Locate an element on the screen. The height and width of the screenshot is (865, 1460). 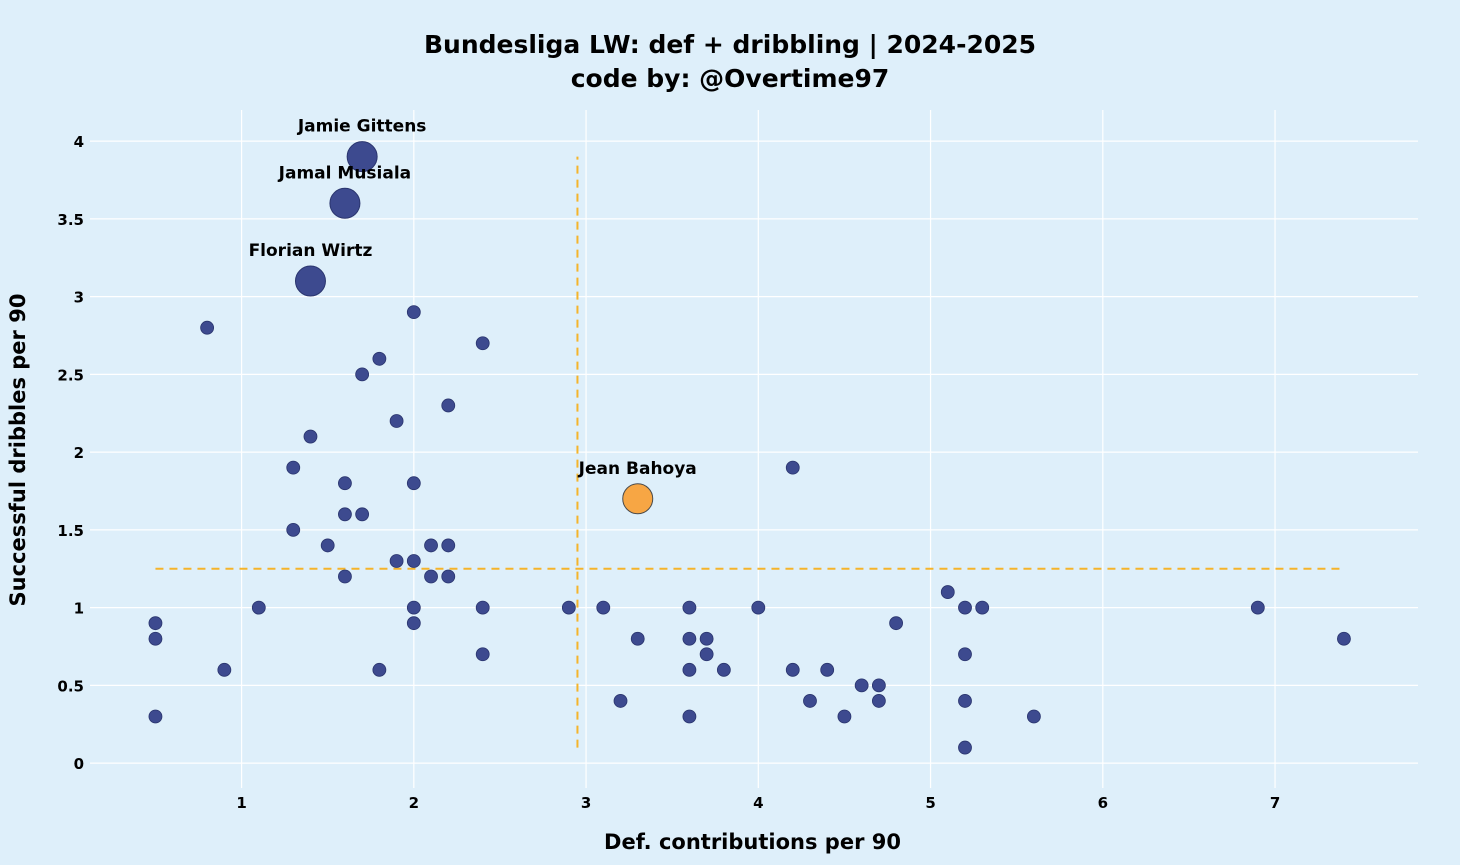
point-label: Florian Wirtz is located at coordinates (311, 251).